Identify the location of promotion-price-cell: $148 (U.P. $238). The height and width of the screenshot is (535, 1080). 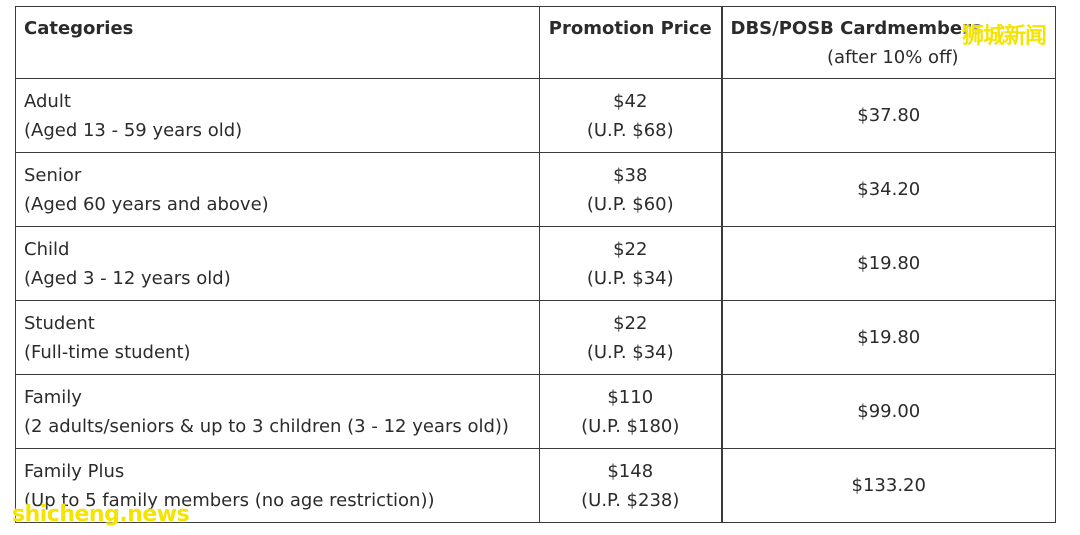
(630, 485).